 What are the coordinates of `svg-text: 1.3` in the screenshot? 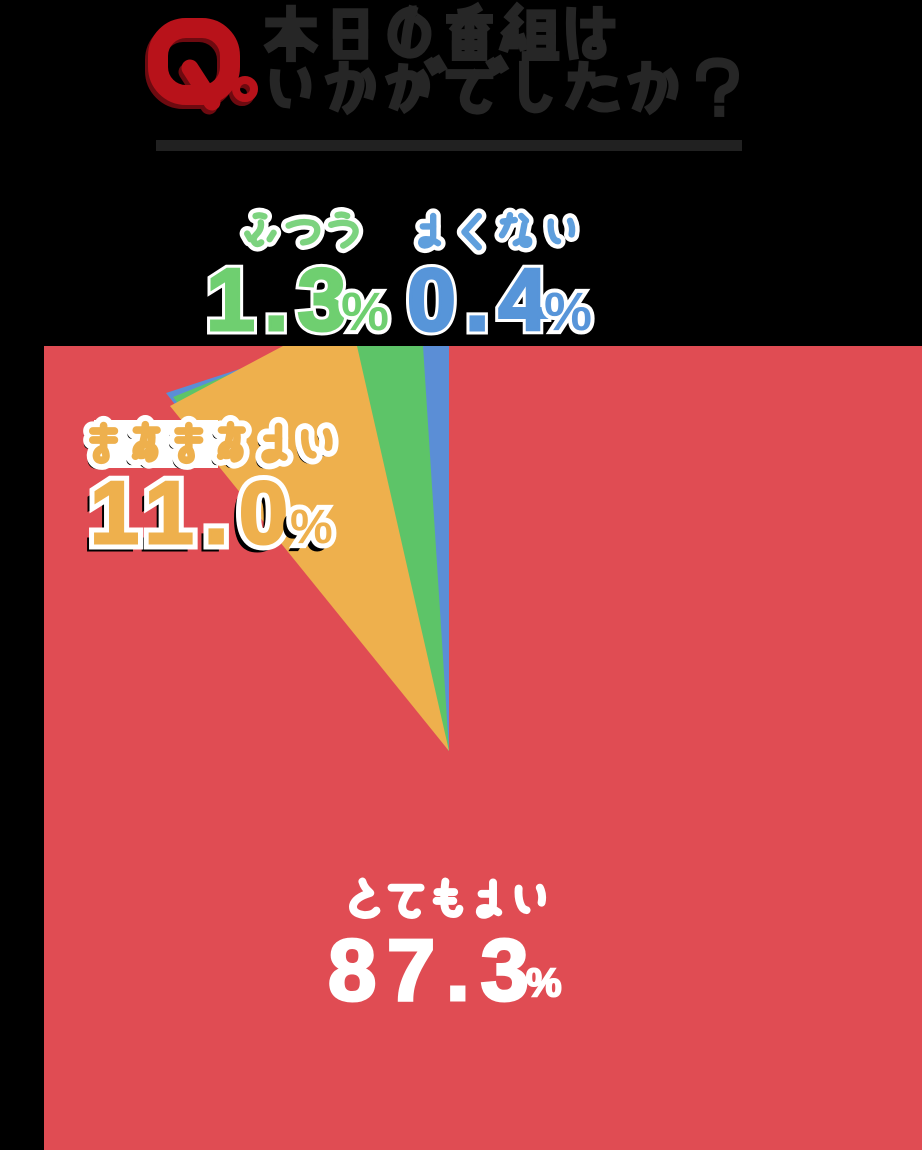 It's located at (280, 299).